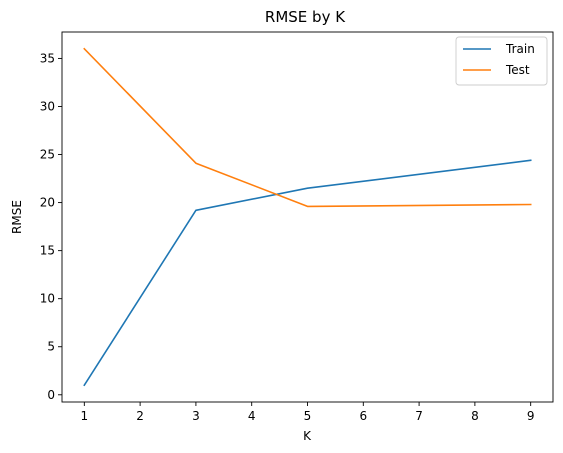  I want to click on y-tick-label: 25, so click(47, 155).